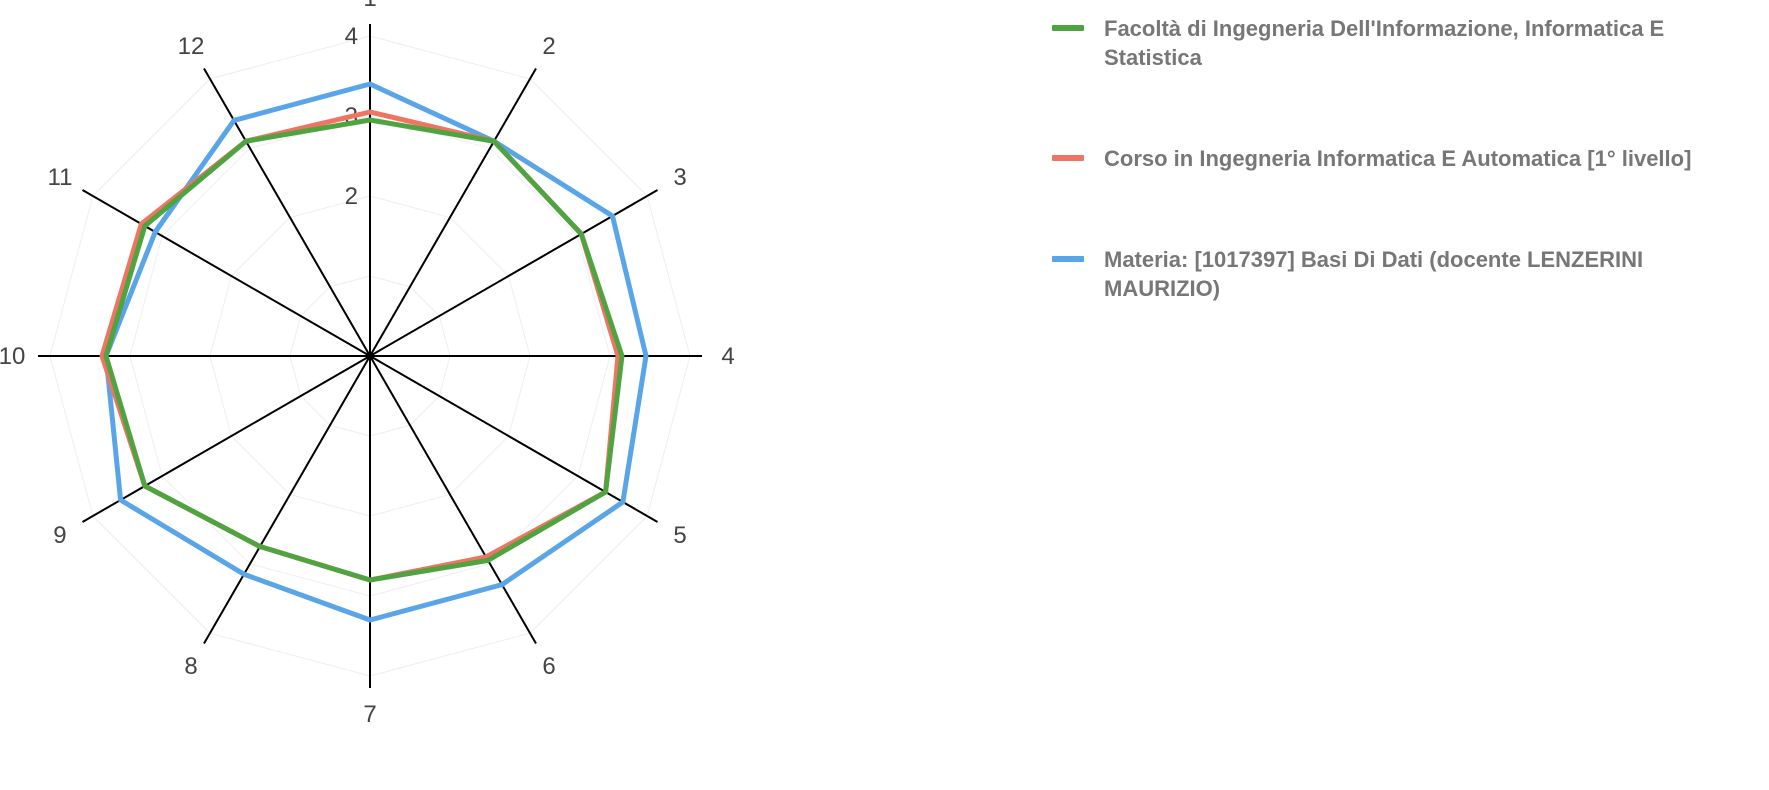  Describe the element at coordinates (548, 46) in the screenshot. I see `axis-label: 2` at that location.